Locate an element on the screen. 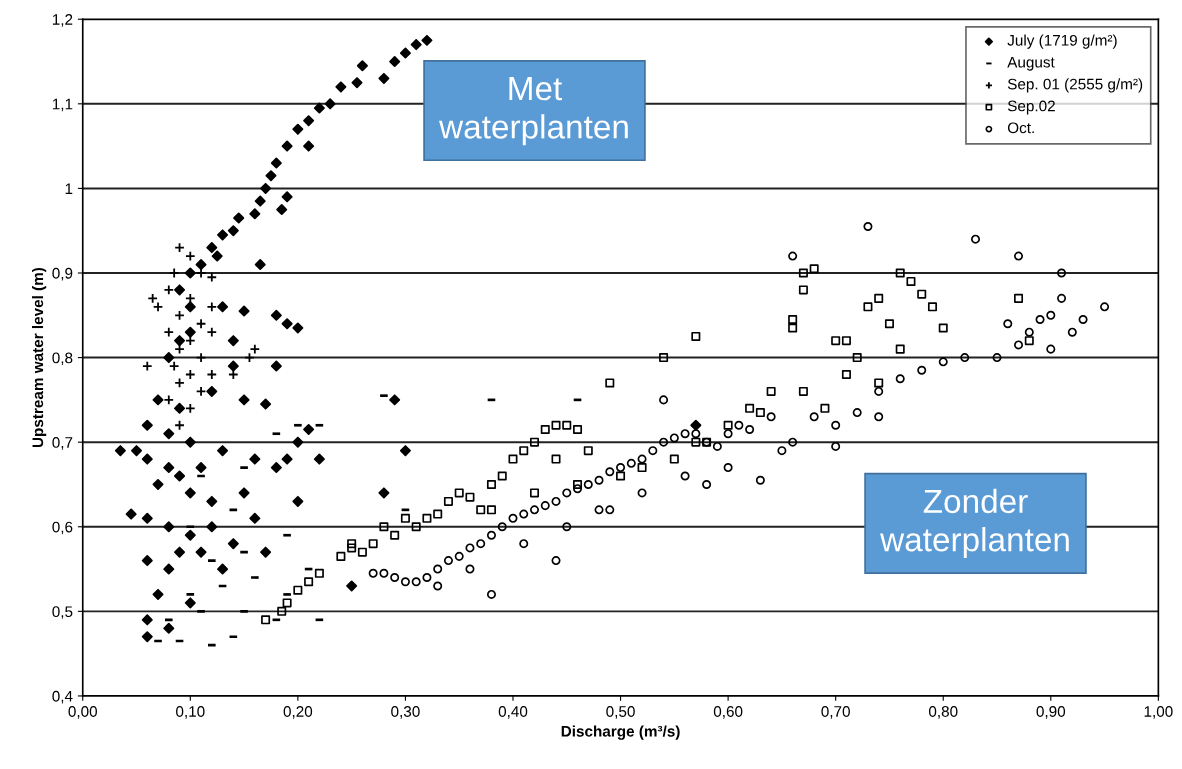 Image resolution: width=1182 pixels, height=769 pixels. x-tick-label: 0,60 is located at coordinates (728, 712).